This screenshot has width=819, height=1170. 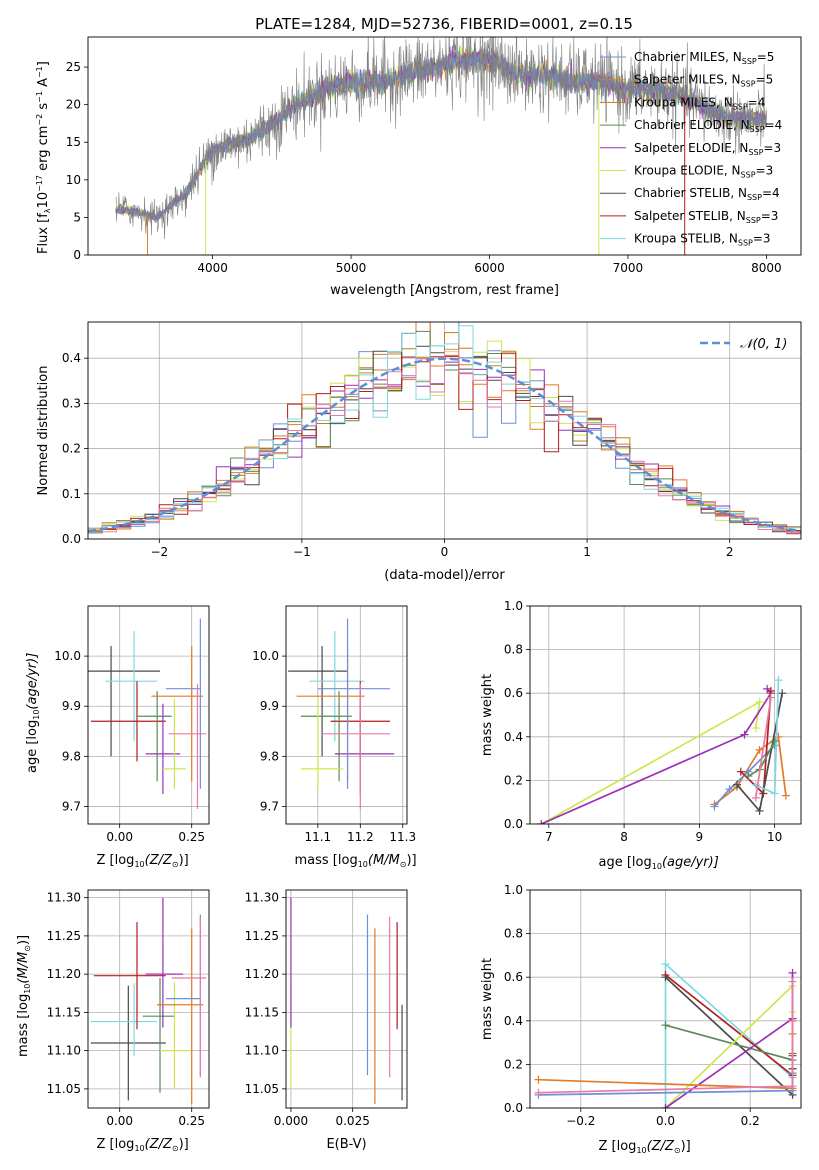 What do you see at coordinates (71, 494) in the screenshot?
I see `y-tick-label: 0.1` at bounding box center [71, 494].